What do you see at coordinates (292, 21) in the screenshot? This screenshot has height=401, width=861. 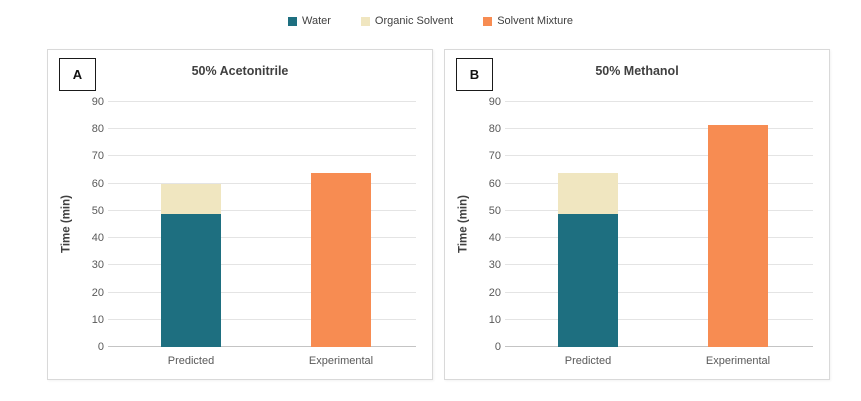 I see `water-swatch-icon` at bounding box center [292, 21].